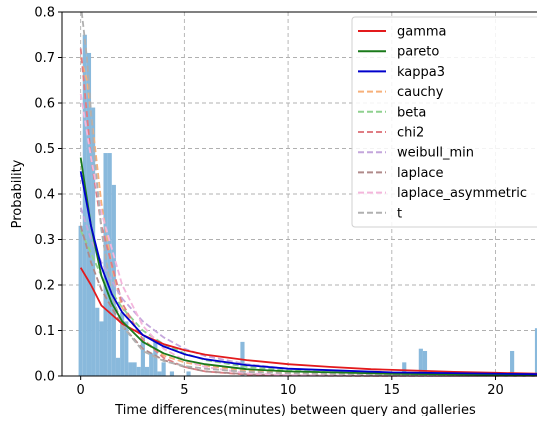  Describe the element at coordinates (44, 104) in the screenshot. I see `y-tick-label: 0.6` at that location.